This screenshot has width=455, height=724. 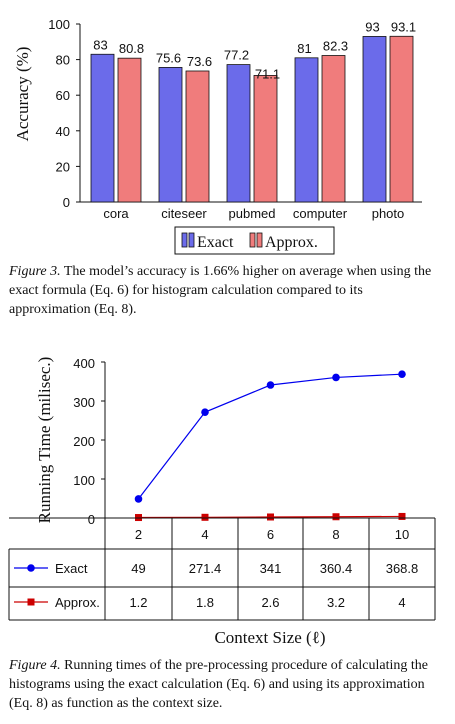 I want to click on table-cell: 1.2, so click(x=138, y=602).